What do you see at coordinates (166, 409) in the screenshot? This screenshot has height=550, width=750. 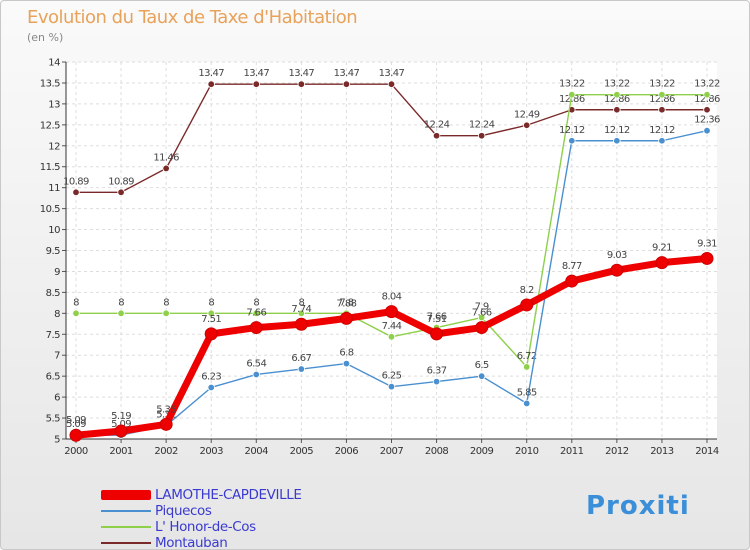 I see `data-label: 5.35` at bounding box center [166, 409].